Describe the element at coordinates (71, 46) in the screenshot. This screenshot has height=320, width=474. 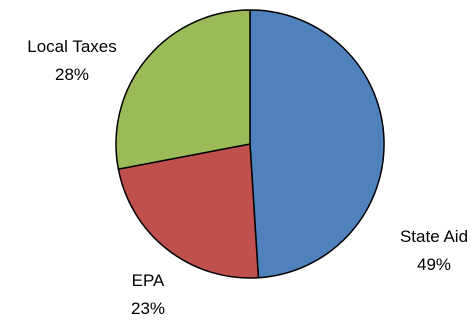
I see `label-local-taxes-name: Local Taxes` at that location.